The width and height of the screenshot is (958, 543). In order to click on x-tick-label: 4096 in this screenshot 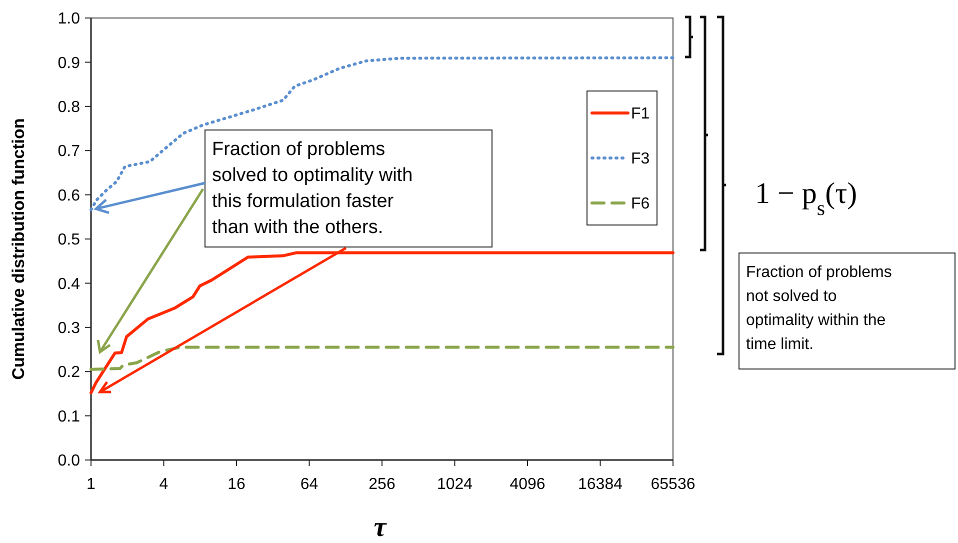, I will do `click(528, 484)`.